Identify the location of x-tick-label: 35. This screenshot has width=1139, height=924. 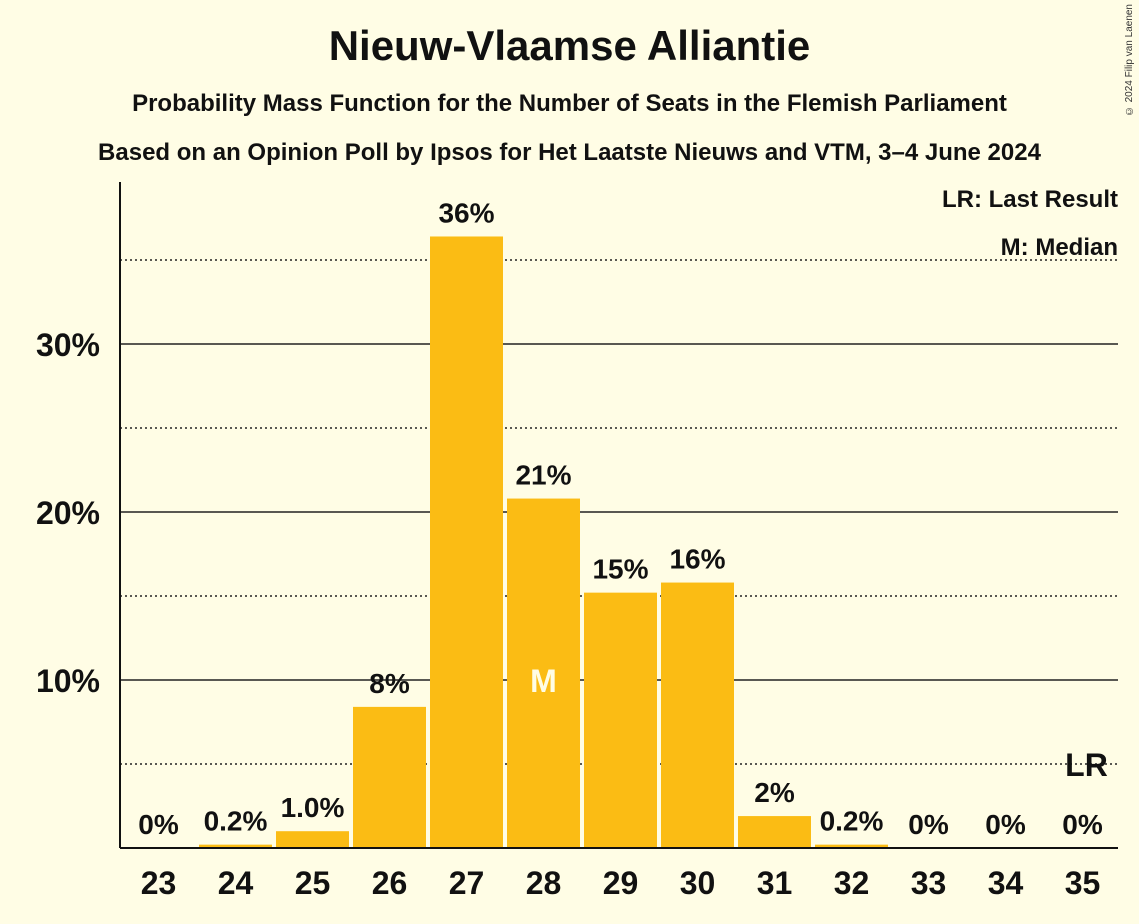
(1083, 883).